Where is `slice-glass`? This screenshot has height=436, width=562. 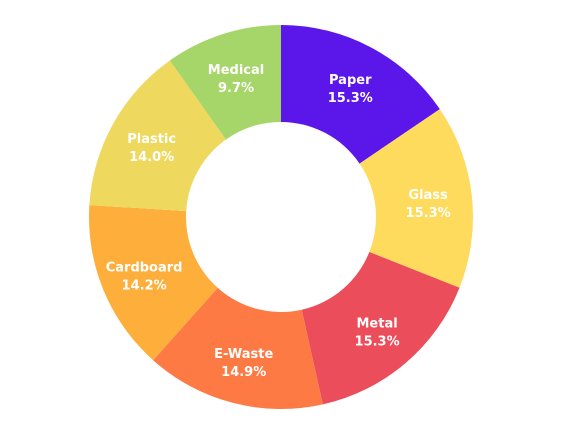
slice-glass is located at coordinates (416, 198).